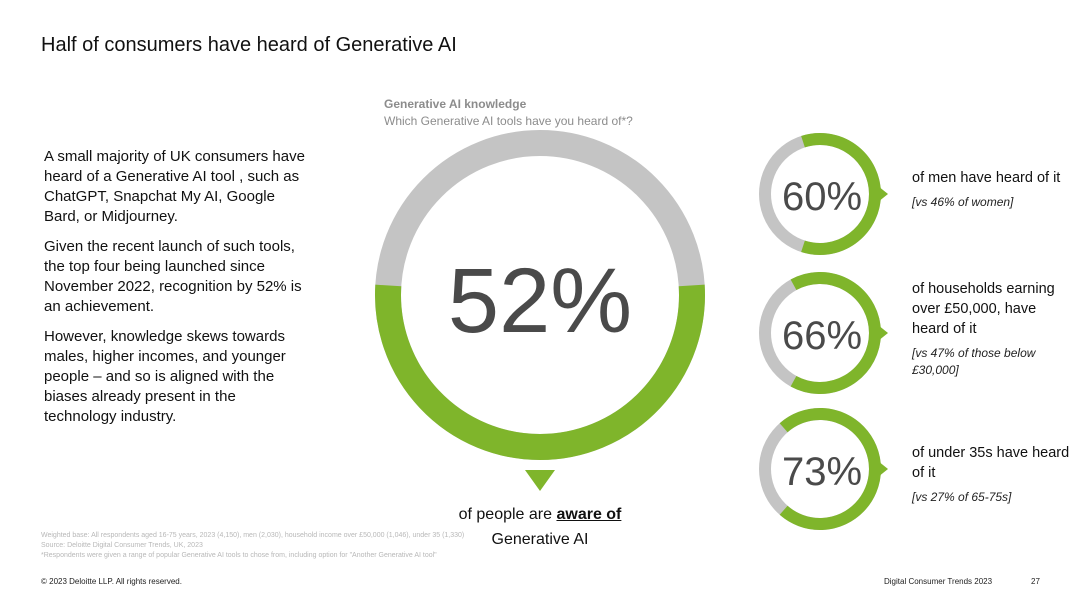 The image size is (1080, 607). What do you see at coordinates (822, 197) in the screenshot?
I see `men-donut-label: 60%` at bounding box center [822, 197].